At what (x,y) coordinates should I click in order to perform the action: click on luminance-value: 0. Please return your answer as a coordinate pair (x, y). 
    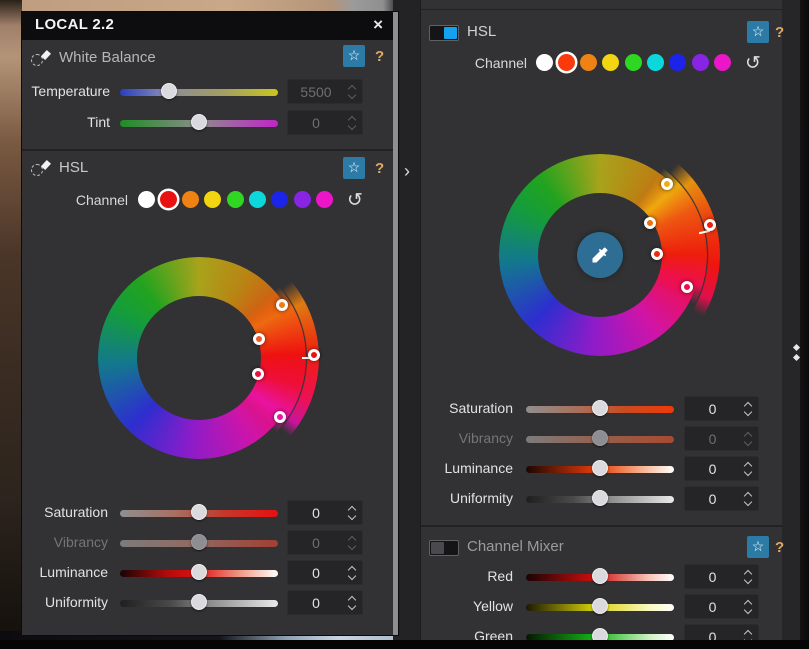
    Looking at the image, I should click on (712, 468).